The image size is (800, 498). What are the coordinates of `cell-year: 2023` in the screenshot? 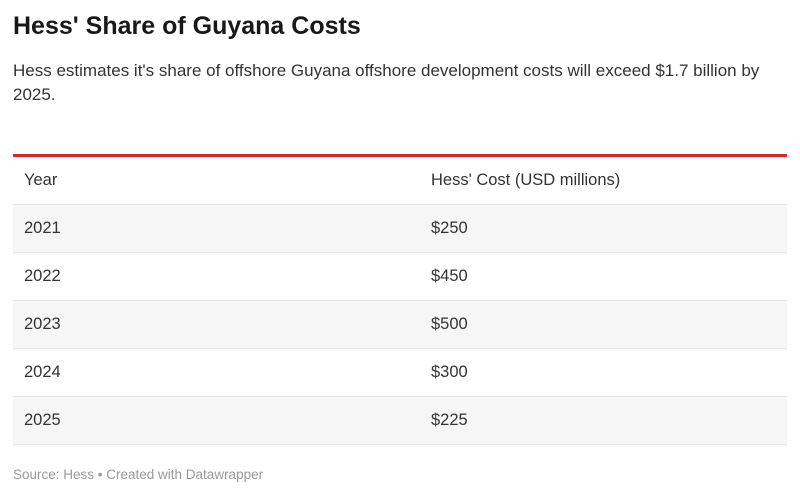 It's located at (216, 324).